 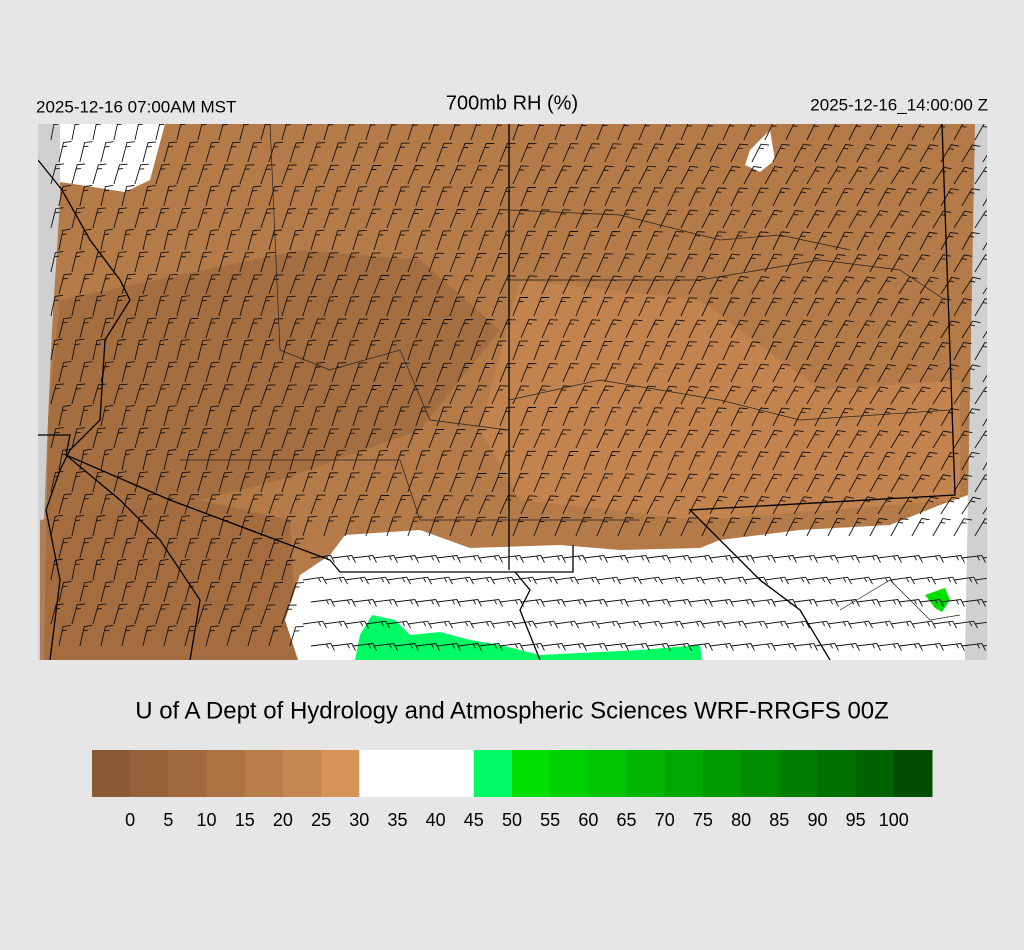 What do you see at coordinates (283, 820) in the screenshot?
I see `colorbar-label: 20` at bounding box center [283, 820].